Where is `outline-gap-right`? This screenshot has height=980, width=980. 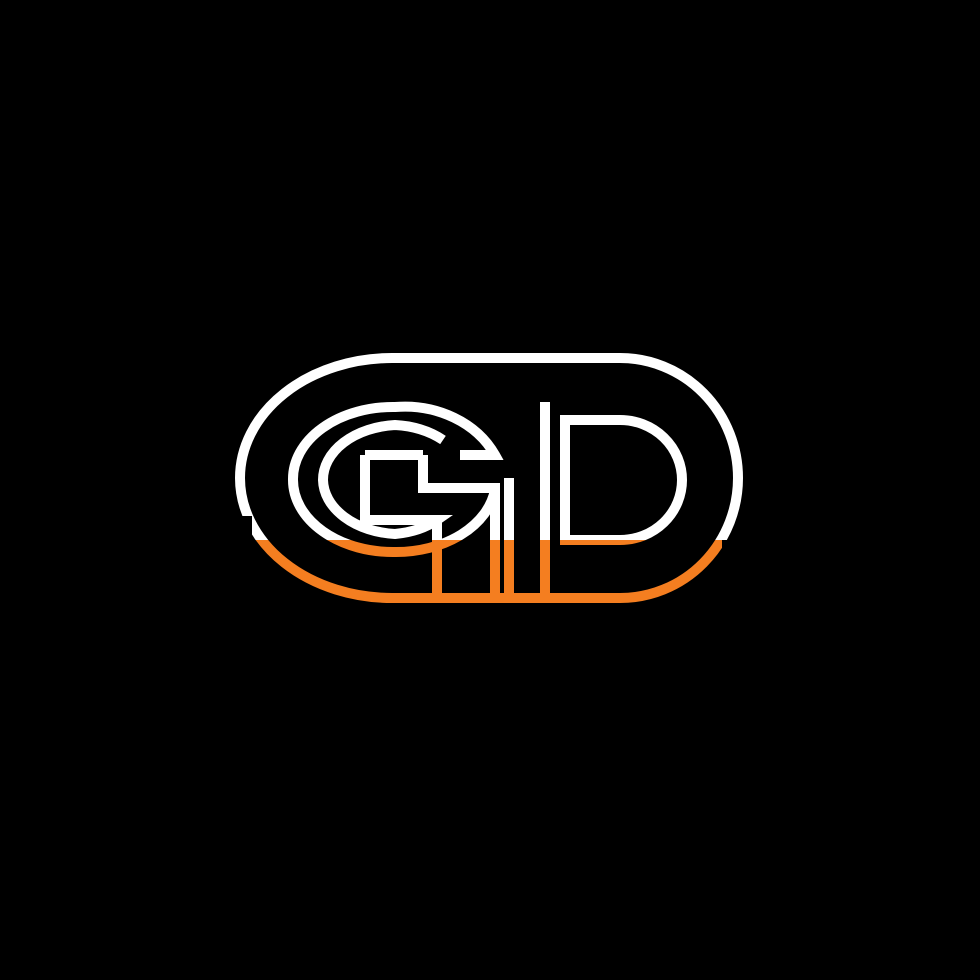 outline-gap-right is located at coordinates (733, 549).